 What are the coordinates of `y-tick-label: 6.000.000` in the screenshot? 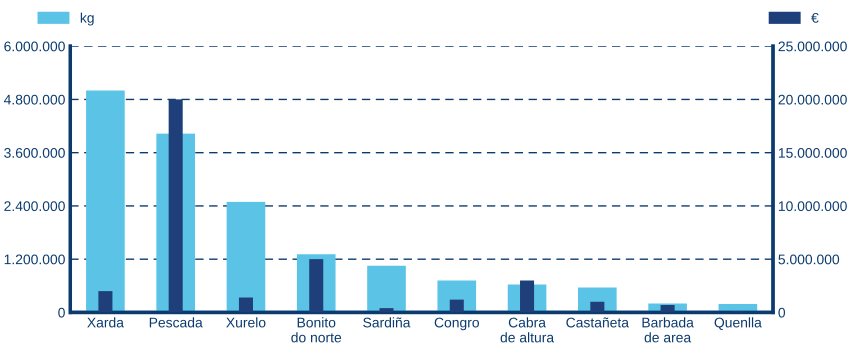 It's located at (34, 46).